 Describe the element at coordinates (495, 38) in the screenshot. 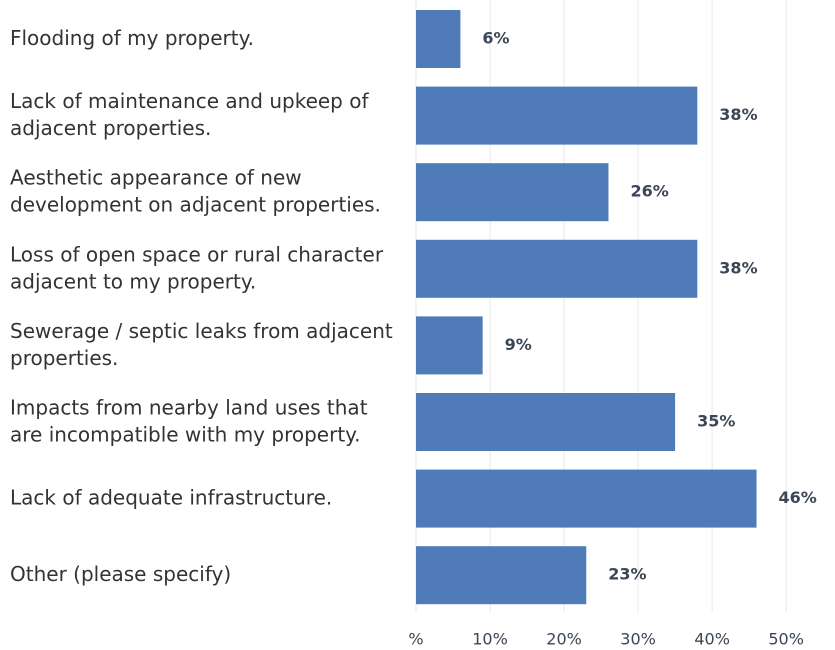

I see `data-label: 6%` at that location.